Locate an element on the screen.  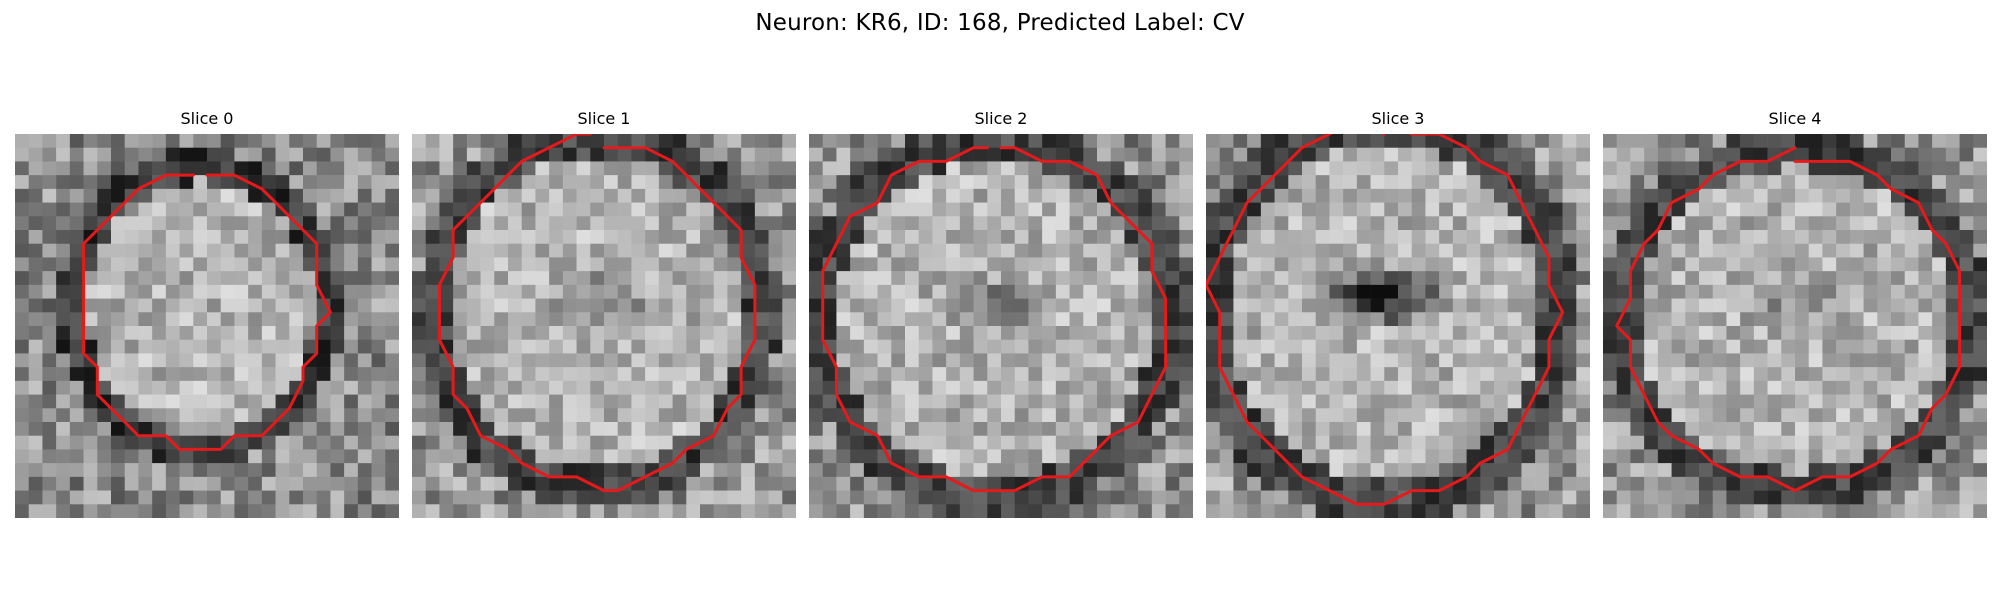
slice-title-2: Slice 2 is located at coordinates (1001, 118).